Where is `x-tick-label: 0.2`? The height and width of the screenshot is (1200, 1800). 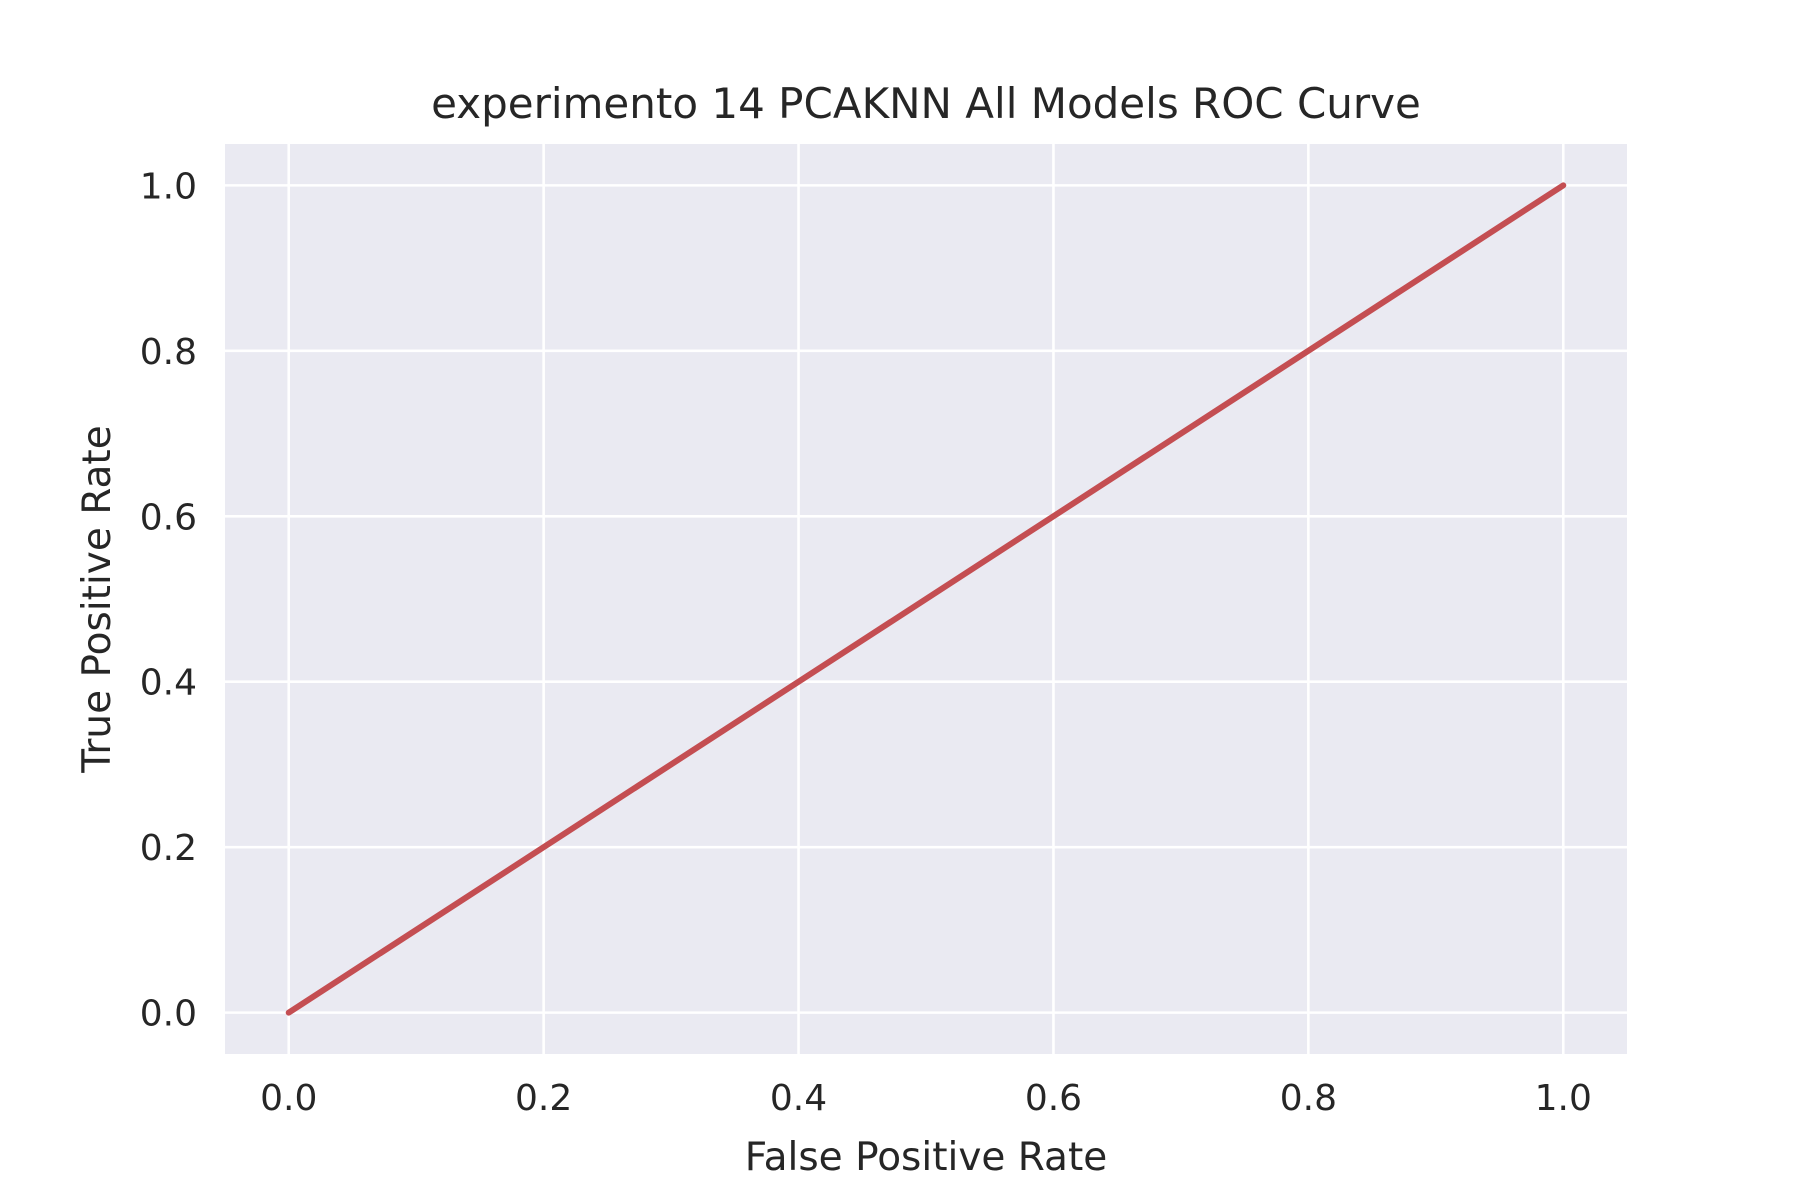
x-tick-label: 0.2 is located at coordinates (543, 1098).